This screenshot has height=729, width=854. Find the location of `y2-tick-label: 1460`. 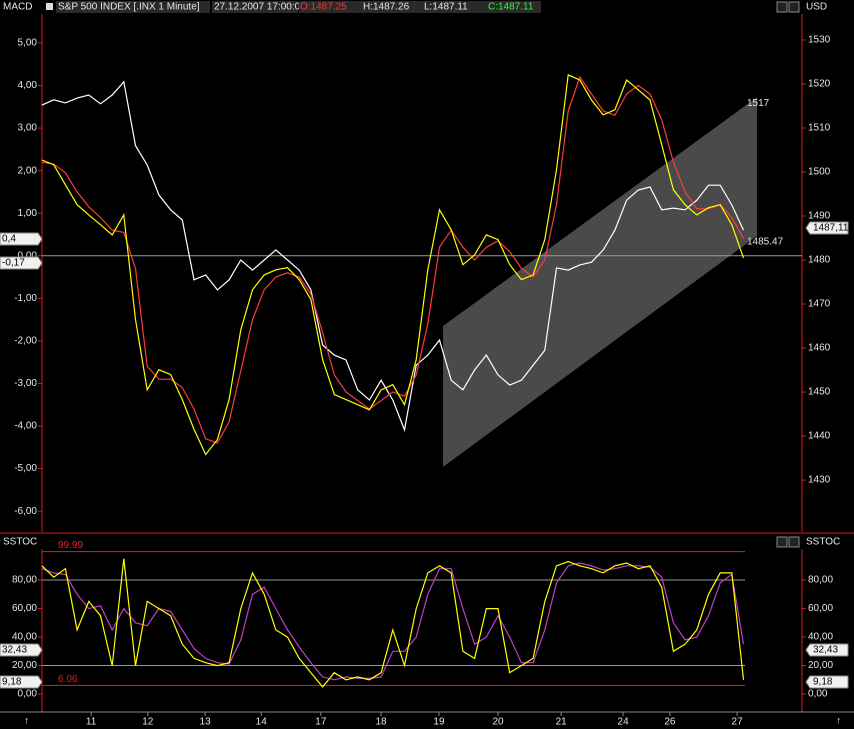

y2-tick-label: 1460 is located at coordinates (819, 348).